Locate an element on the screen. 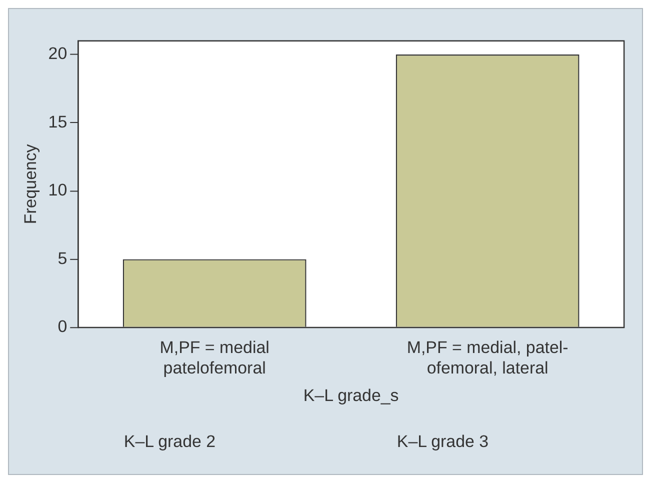 This screenshot has height=485, width=653. text: K–L grade 3 is located at coordinates (442, 441).